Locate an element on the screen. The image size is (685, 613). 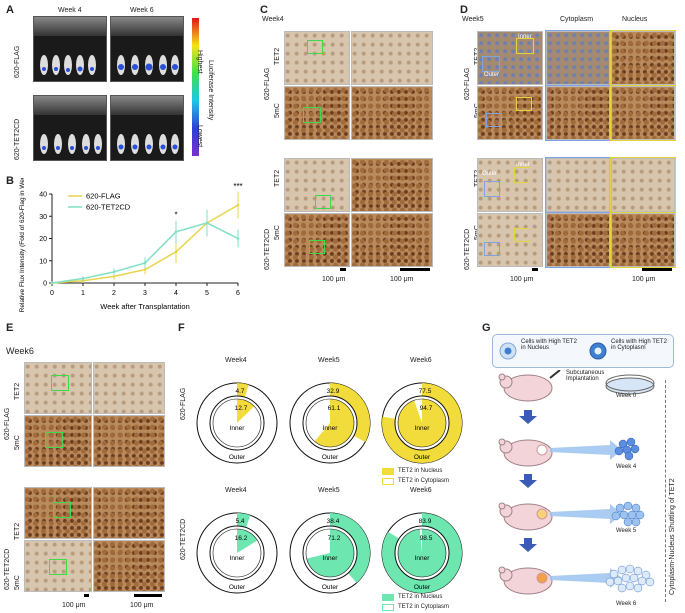
scale-bar-c2 is located at coordinates (415, 269).